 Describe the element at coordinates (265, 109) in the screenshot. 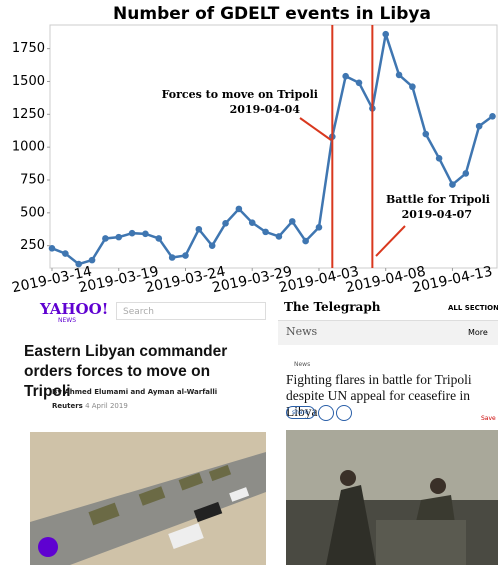

I see `annotation-date: 2019-04-04` at that location.